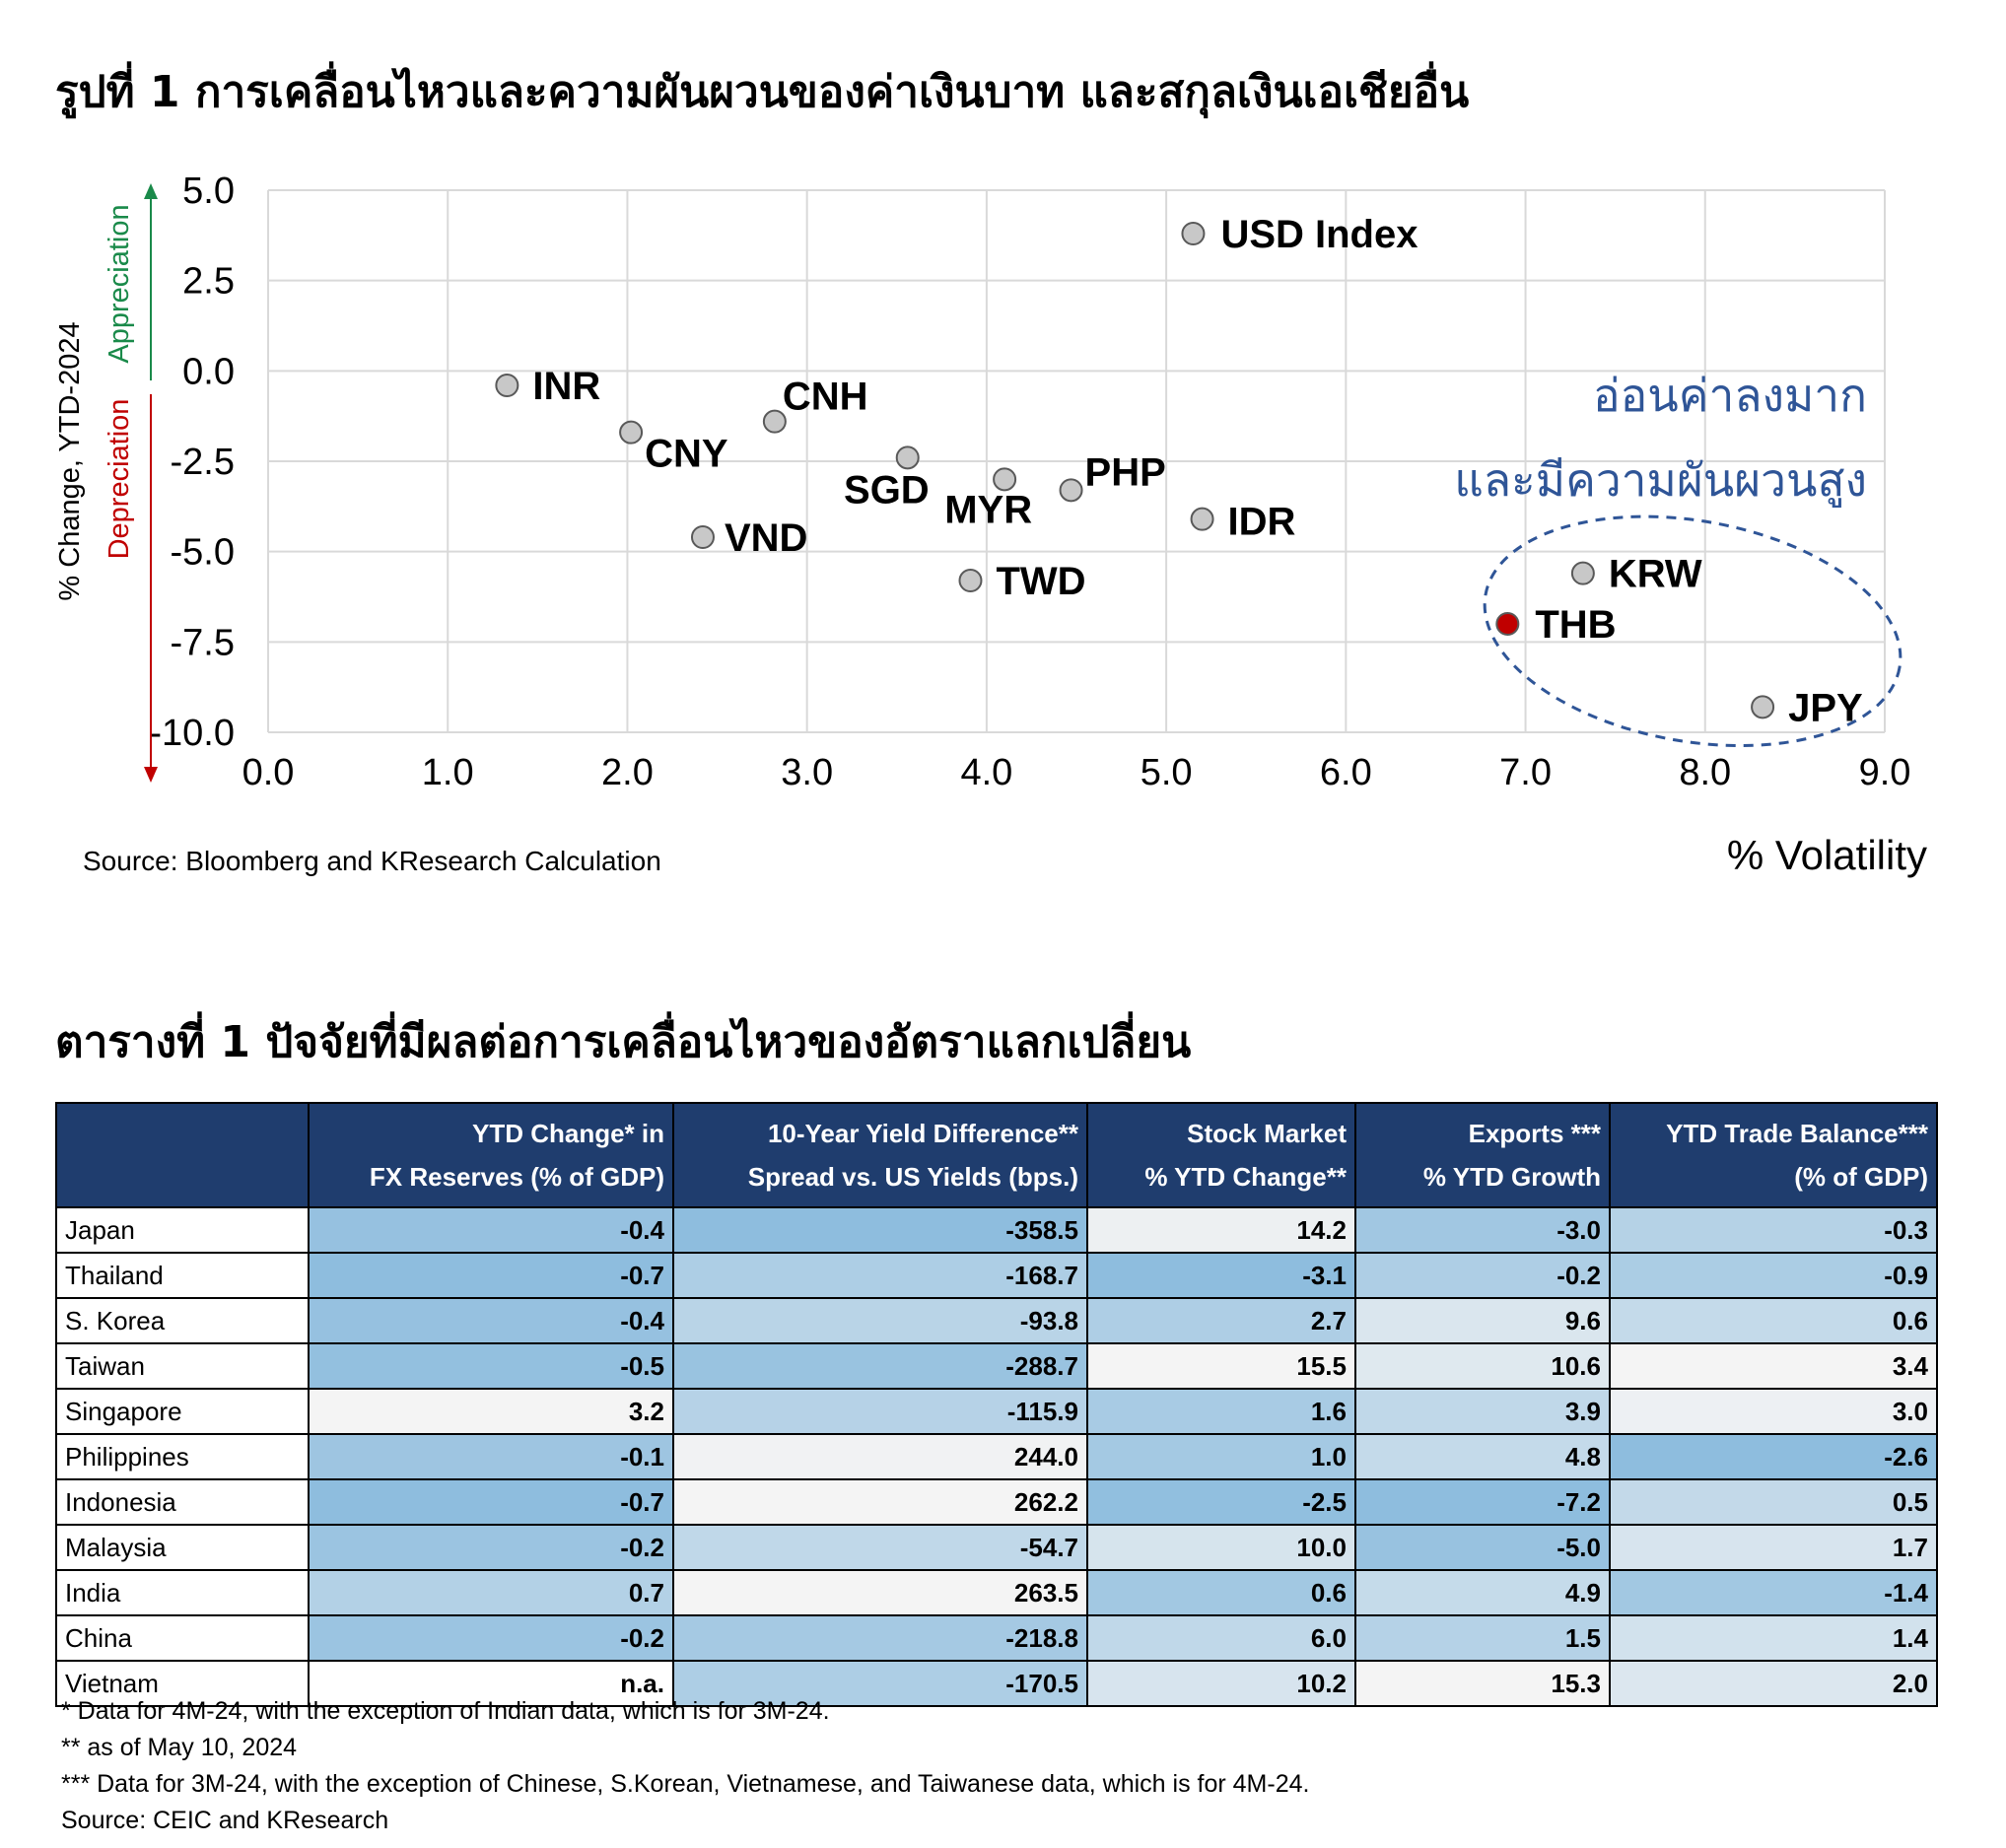  What do you see at coordinates (1482, 1366) in the screenshot?
I see `value-cell: 10.6` at bounding box center [1482, 1366].